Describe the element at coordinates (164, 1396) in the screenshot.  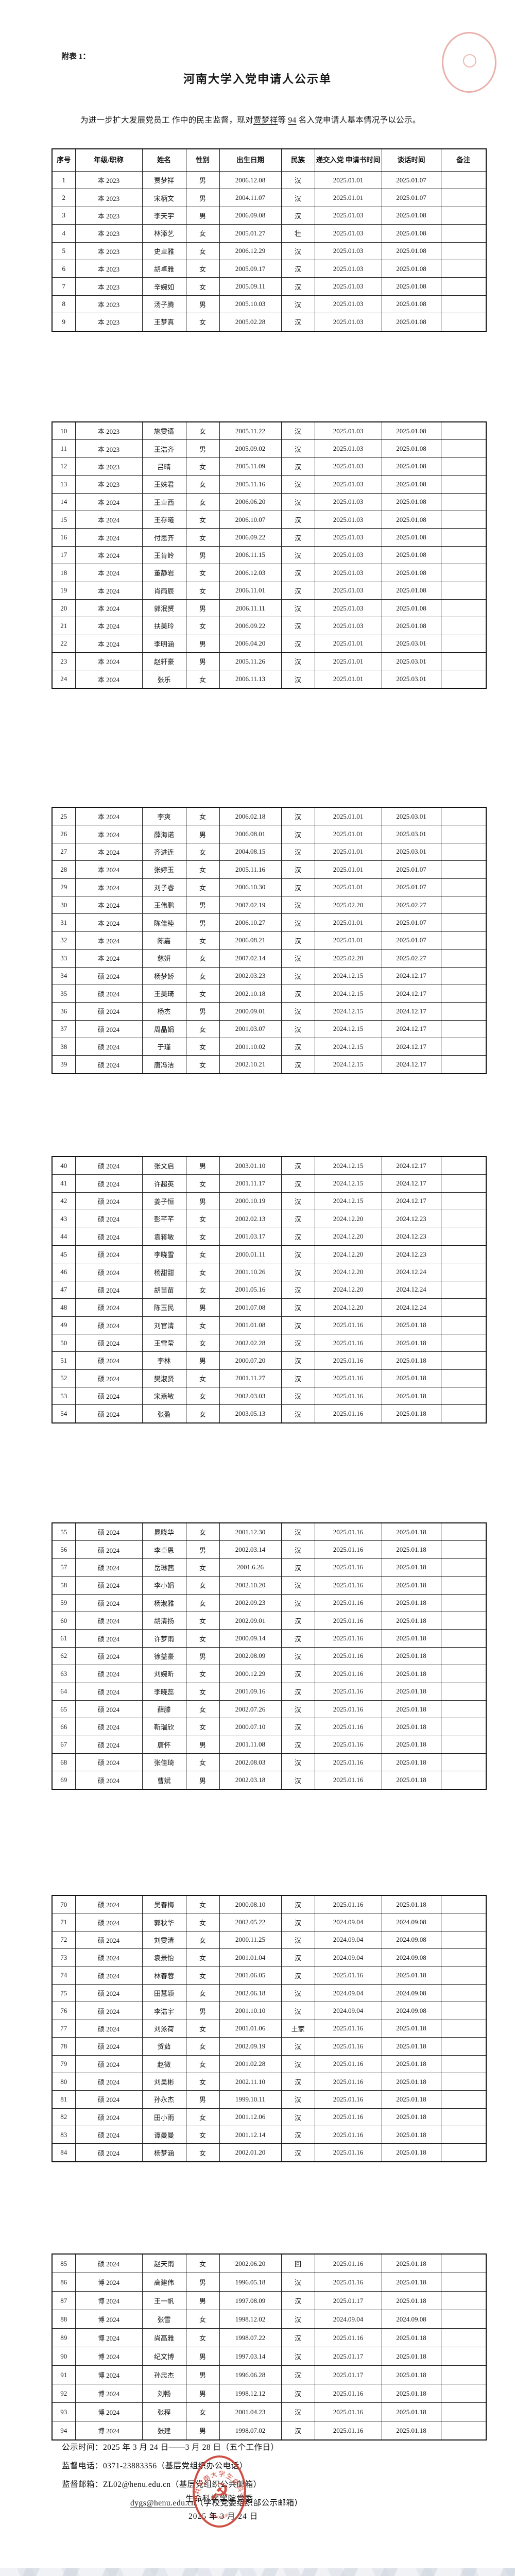
I see `cell-name: 宋燕敏` at that location.